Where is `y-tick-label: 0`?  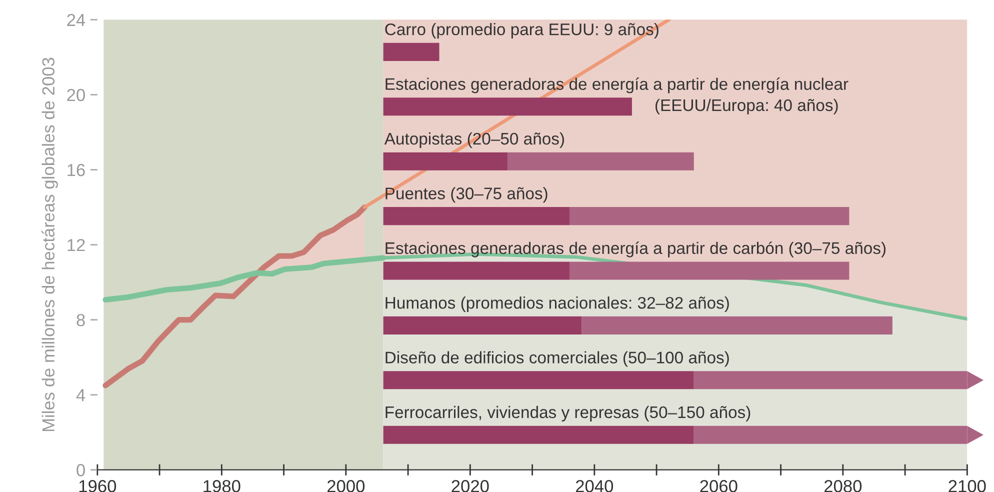
y-tick-label: 0 is located at coordinates (80, 470).